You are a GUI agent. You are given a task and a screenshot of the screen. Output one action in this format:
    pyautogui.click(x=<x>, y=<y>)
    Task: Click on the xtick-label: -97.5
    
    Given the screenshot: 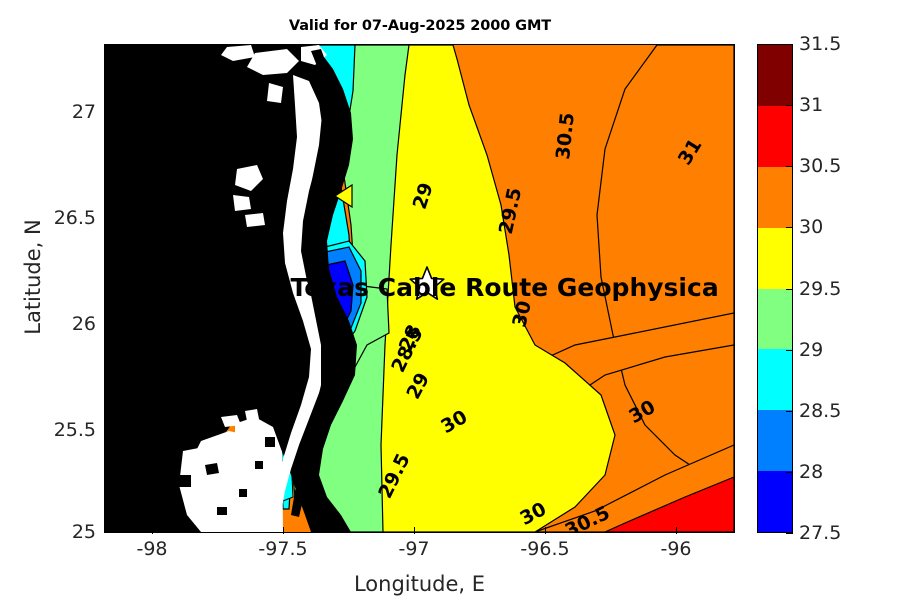 What is the action you would take?
    pyautogui.click(x=283, y=549)
    